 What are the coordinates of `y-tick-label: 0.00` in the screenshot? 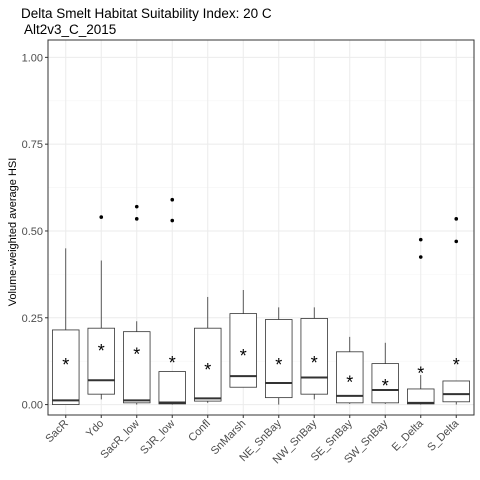 It's located at (32, 406).